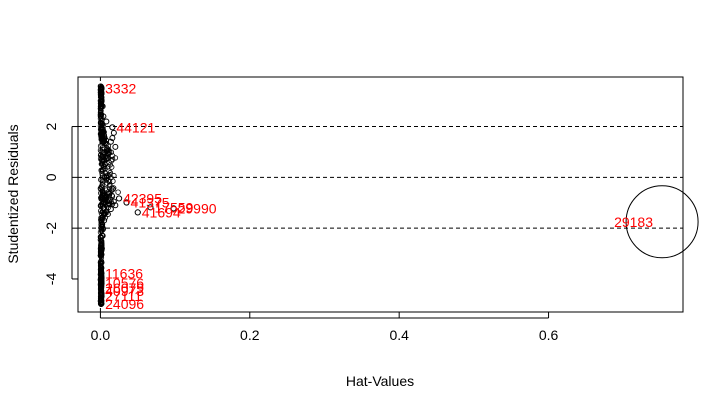 This screenshot has width=724, height=409. What do you see at coordinates (101, 335) in the screenshot?
I see `x-tick-label: 0.0` at bounding box center [101, 335].